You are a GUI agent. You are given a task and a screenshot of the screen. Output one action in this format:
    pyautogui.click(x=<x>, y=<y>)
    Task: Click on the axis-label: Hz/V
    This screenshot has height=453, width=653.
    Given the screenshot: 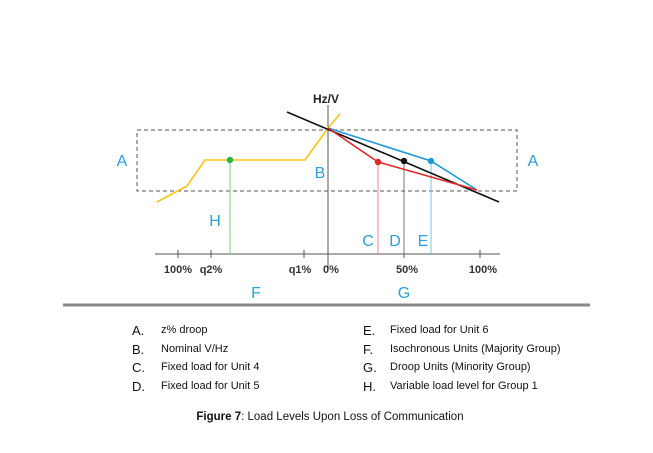 What is the action you would take?
    pyautogui.click(x=326, y=99)
    